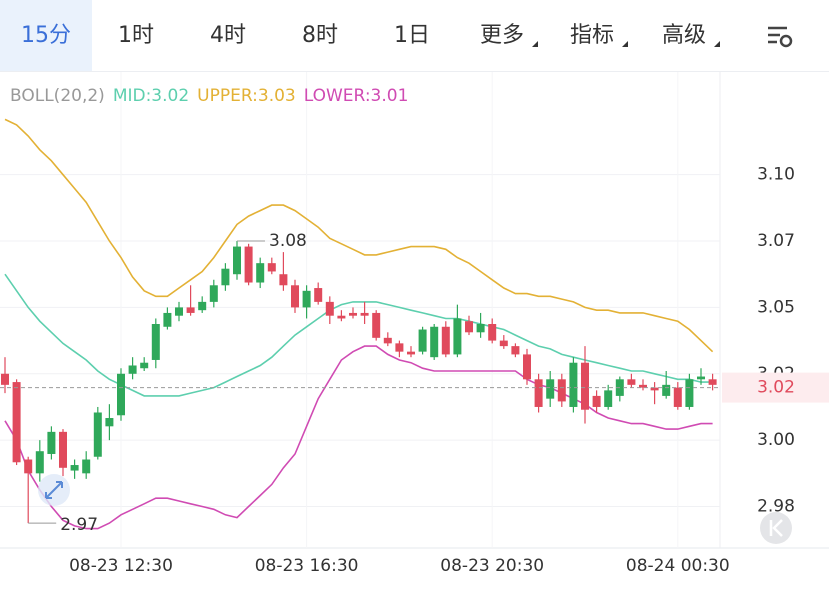 The height and width of the screenshot is (591, 829). I want to click on collapse-button, so click(776, 528).